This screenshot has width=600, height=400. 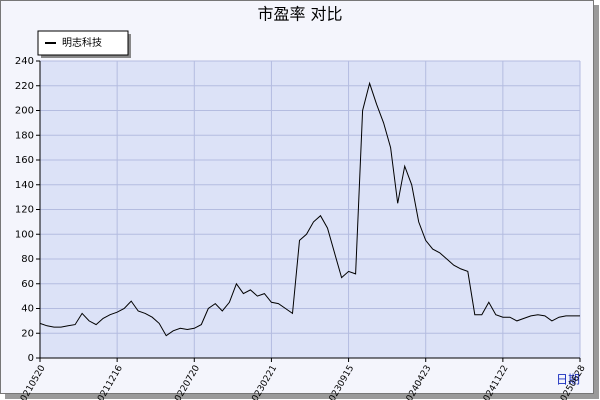 I want to click on y-tick-label: 100, so click(x=24, y=234).